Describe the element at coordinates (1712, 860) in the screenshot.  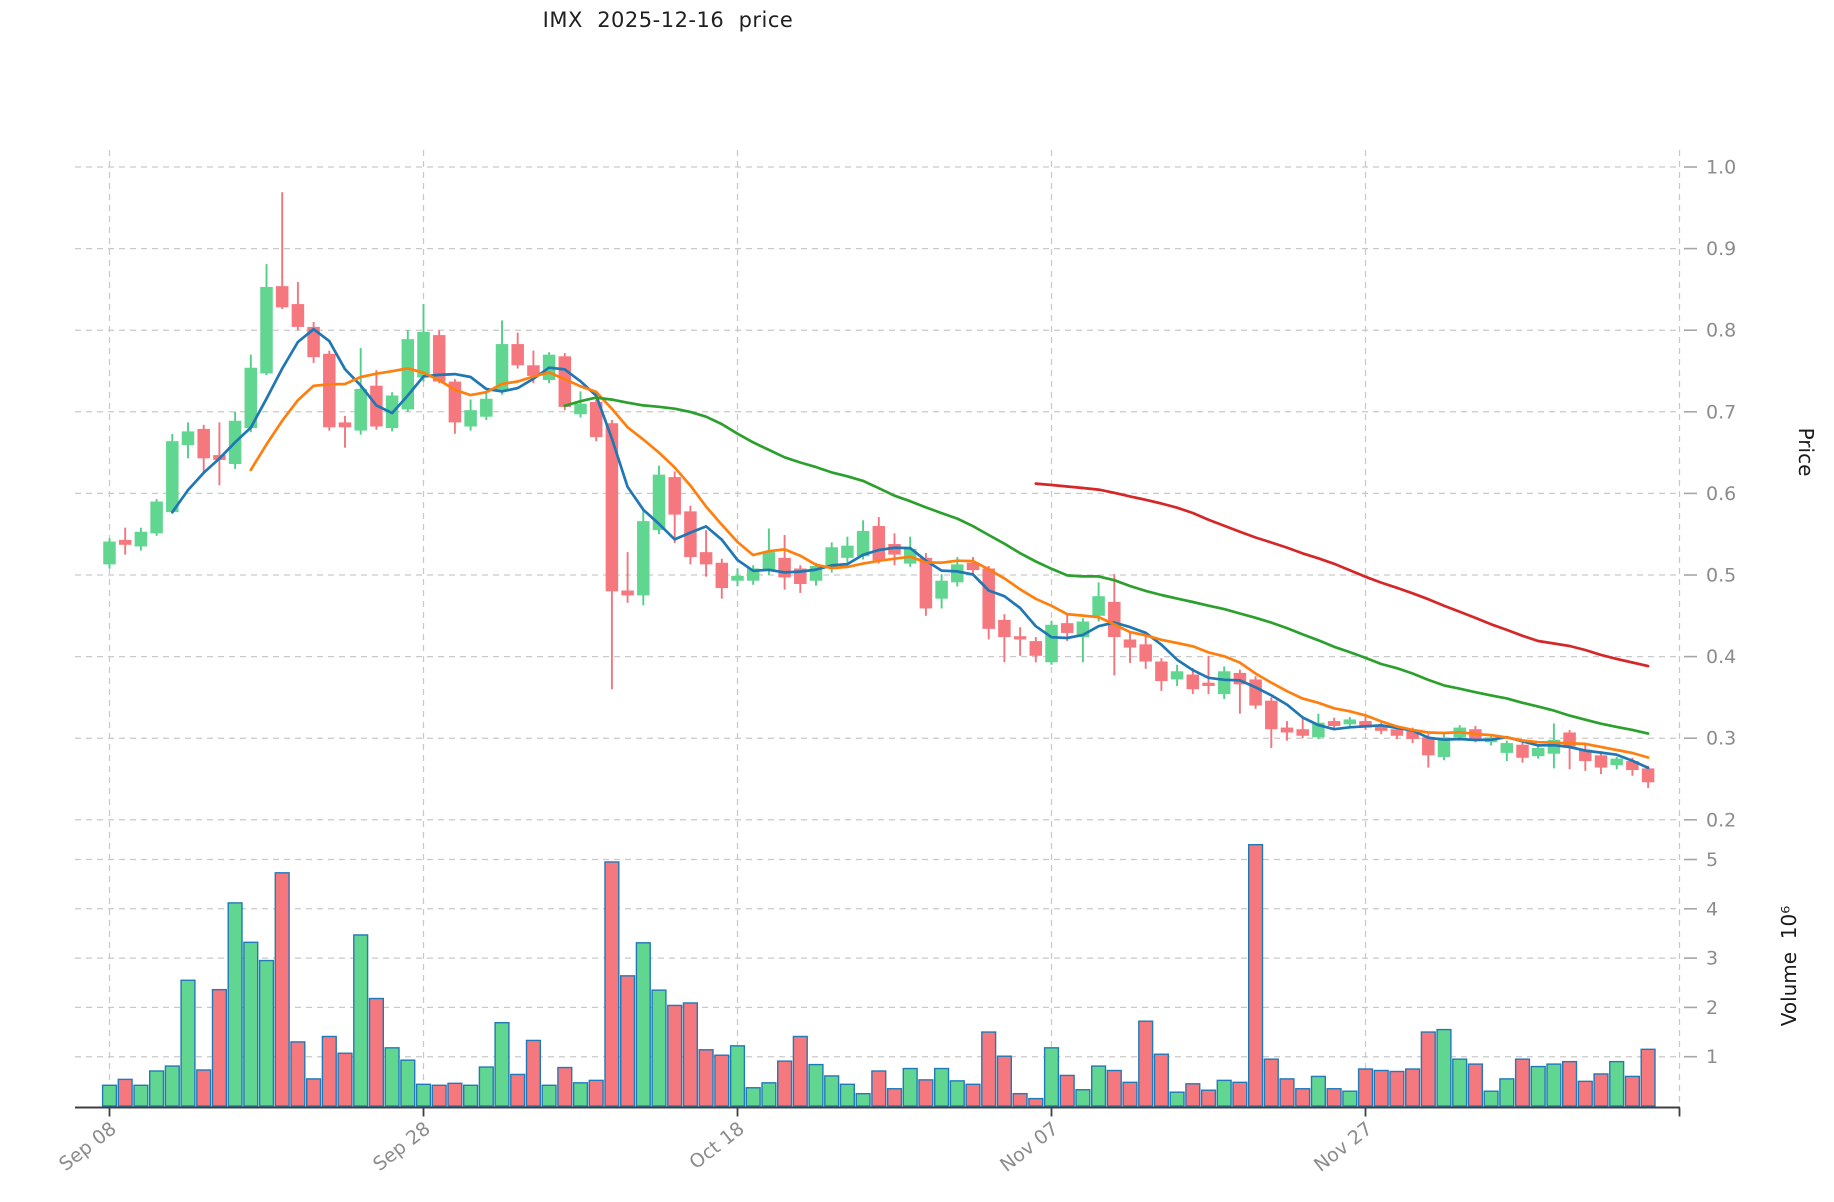
I see `volume-tick-label: 5` at that location.